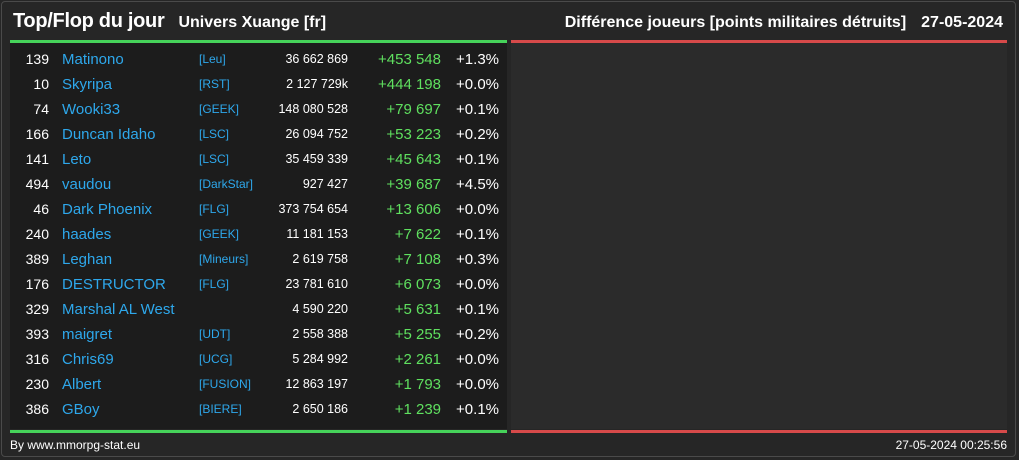 This screenshot has height=460, width=1019. I want to click on player-name-link: DESTRUCTOR, so click(114, 284).